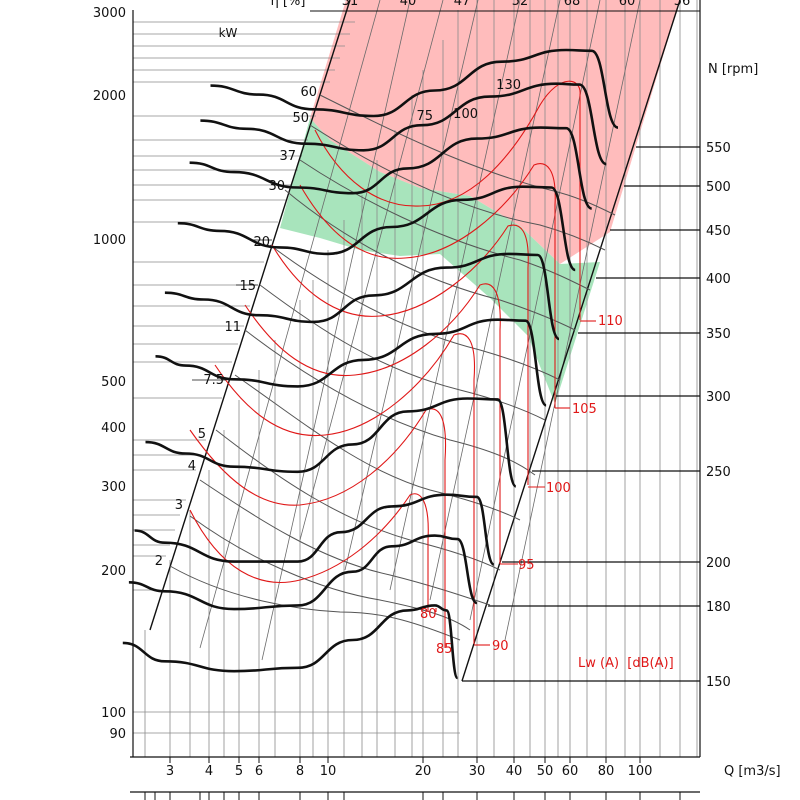 This screenshot has width=800, height=800. Describe the element at coordinates (113, 382) in the screenshot. I see `y-tick-label: 500` at that location.